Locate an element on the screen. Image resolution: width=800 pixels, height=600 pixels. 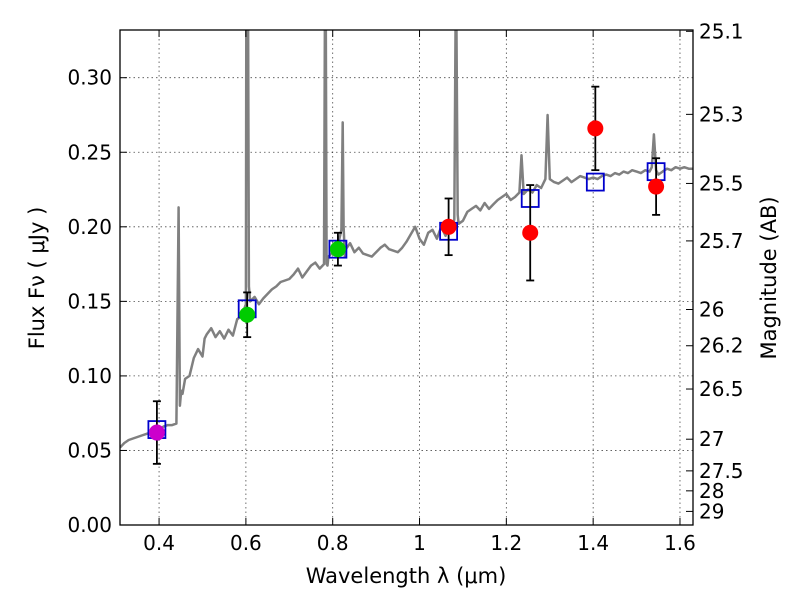
y-tick-label: 0.25 is located at coordinates (89, 152).